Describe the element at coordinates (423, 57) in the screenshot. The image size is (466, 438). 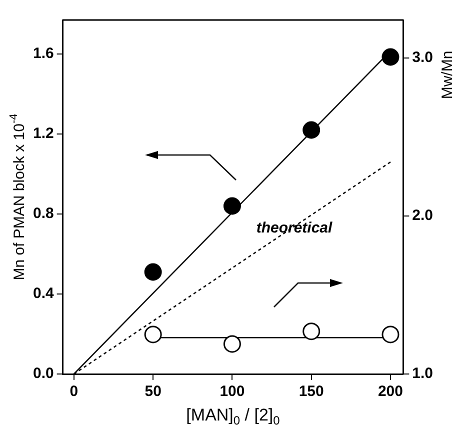
I see `y2-tick-label: 3.0` at that location.